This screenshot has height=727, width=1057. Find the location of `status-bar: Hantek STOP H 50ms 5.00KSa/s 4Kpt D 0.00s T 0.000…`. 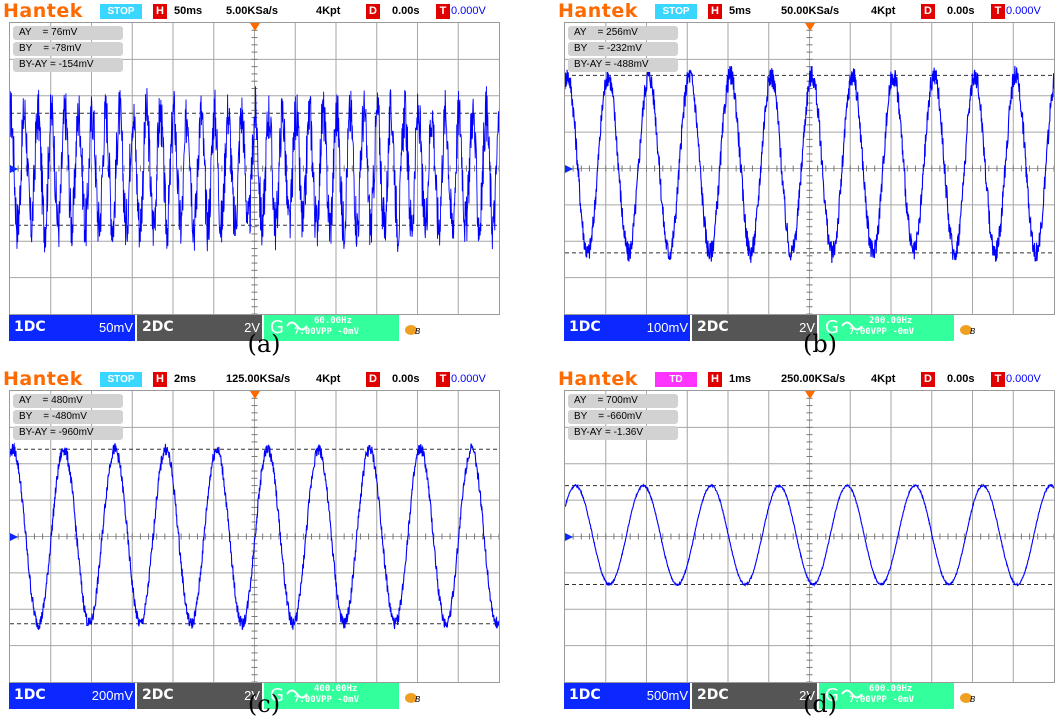

status-bar: Hantek STOP H 50ms 5.00KSa/s 4Kpt D 0.00s T 0.000… is located at coordinates (250, 11).